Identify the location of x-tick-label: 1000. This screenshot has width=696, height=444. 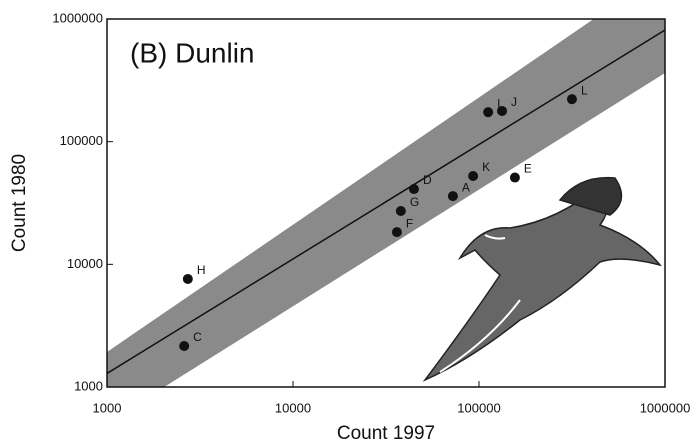
(107, 407).